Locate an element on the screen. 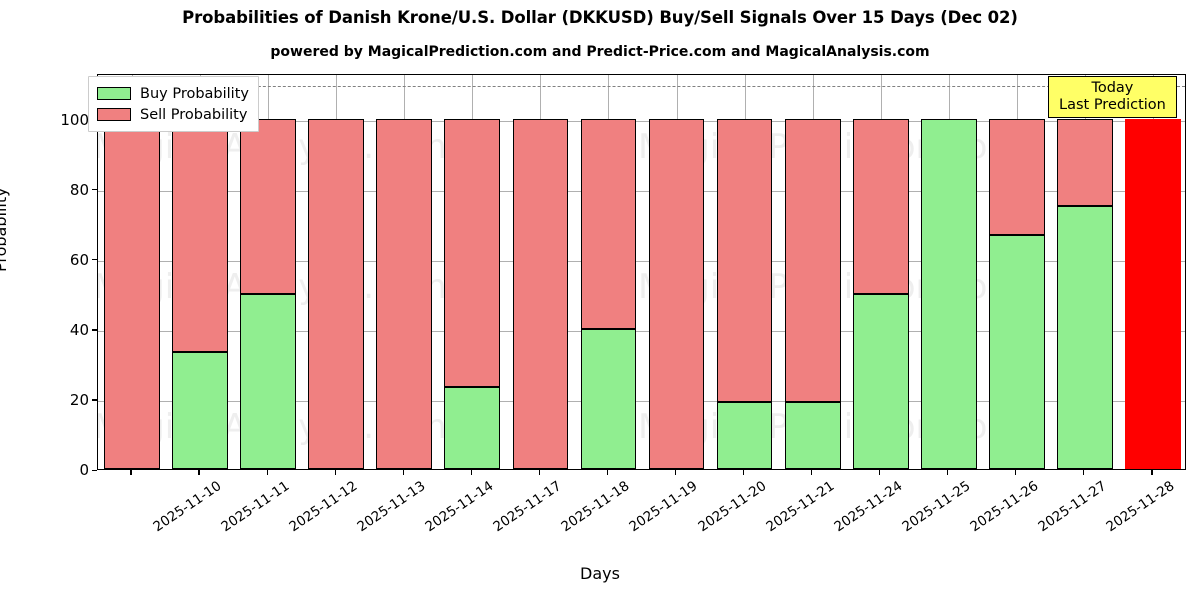 The height and width of the screenshot is (600, 1200). legend-label-buy: Buy Probability is located at coordinates (194, 93).